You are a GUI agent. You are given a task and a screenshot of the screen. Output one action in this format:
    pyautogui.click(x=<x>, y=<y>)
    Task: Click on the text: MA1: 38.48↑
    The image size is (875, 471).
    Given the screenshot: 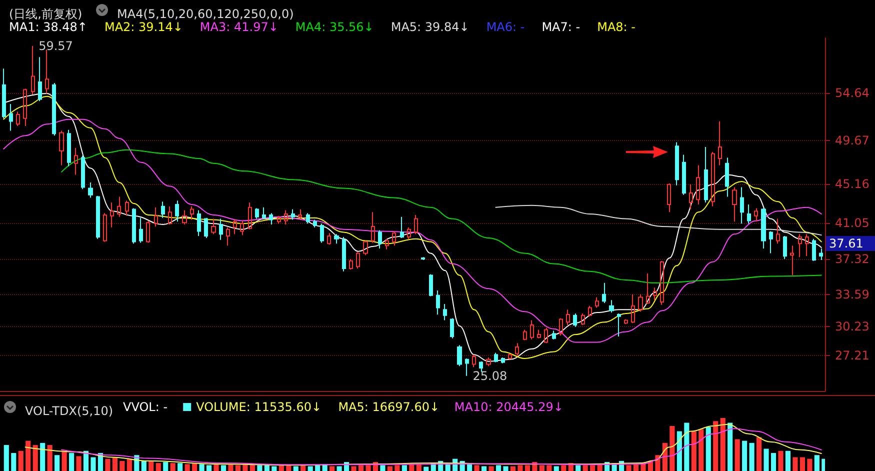 What is the action you would take?
    pyautogui.click(x=48, y=27)
    